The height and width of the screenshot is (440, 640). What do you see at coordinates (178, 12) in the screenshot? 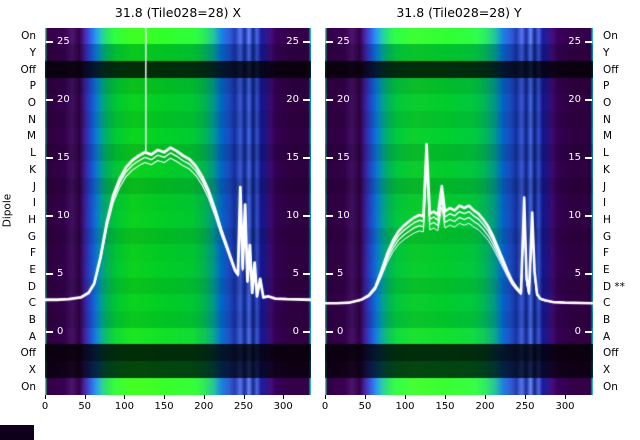
I see `panel-title-x: 31.8 (Tile028=28) X` at bounding box center [178, 12].